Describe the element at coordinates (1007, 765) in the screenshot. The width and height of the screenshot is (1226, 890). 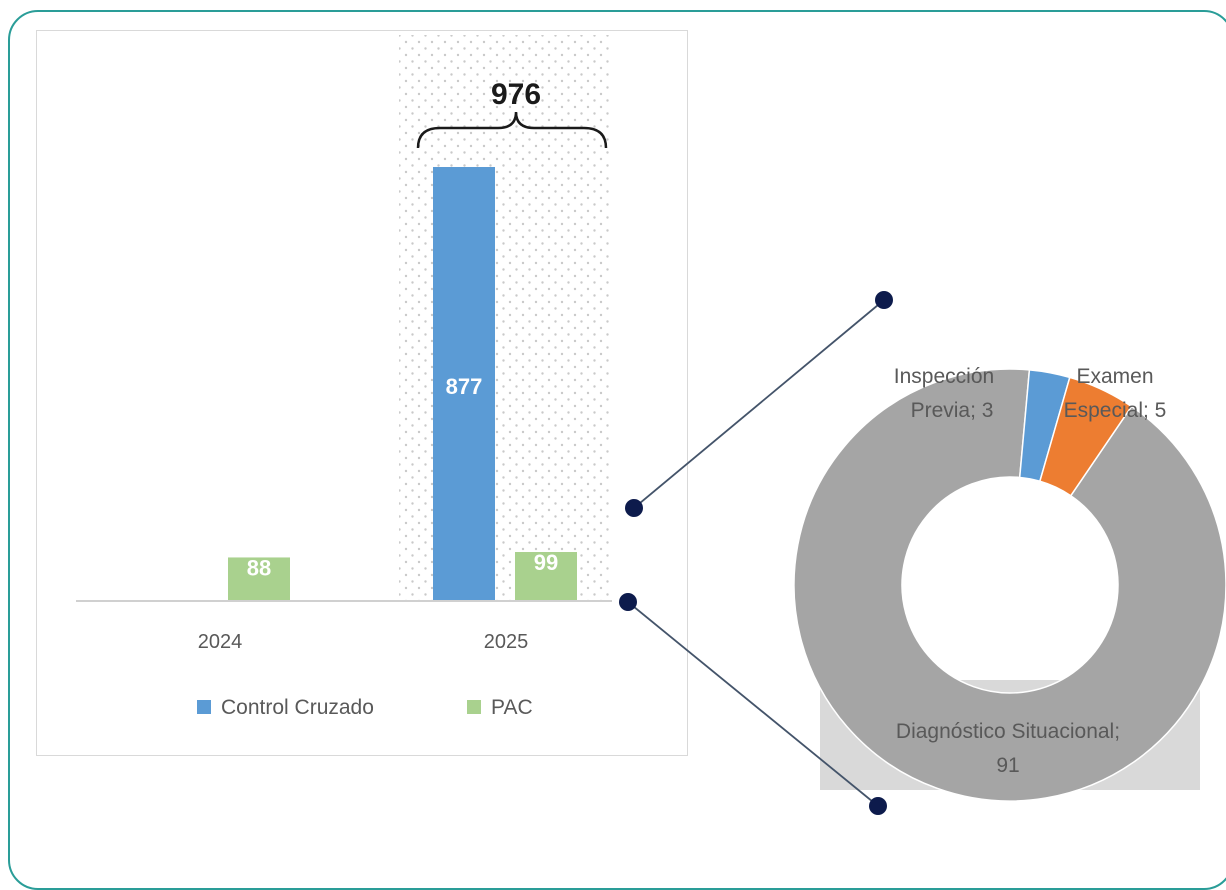
I see `slice-label: 91` at that location.